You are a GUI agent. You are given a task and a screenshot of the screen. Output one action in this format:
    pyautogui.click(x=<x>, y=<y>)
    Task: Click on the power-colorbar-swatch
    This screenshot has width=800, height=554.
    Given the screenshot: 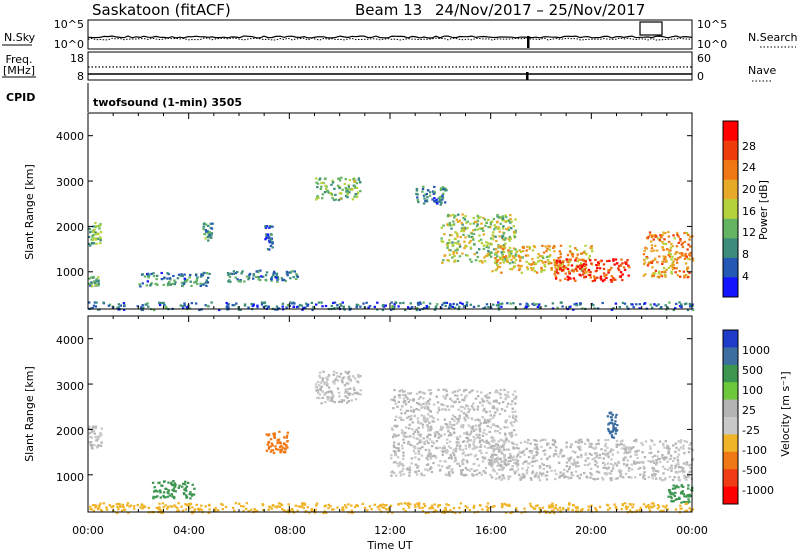 What is the action you would take?
    pyautogui.click(x=730, y=131)
    